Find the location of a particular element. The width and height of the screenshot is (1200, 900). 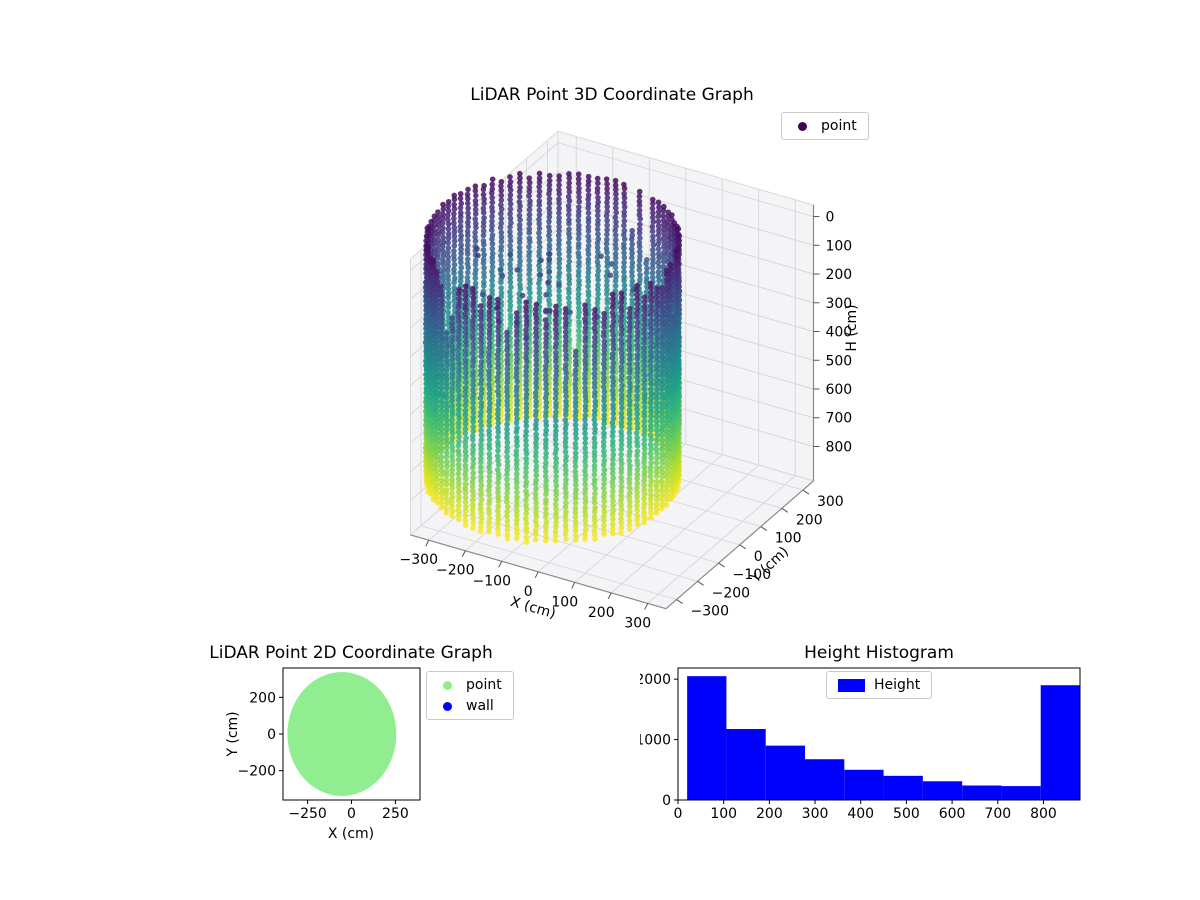

plot2d-xaxis-label: X (cm) is located at coordinates (351, 834).